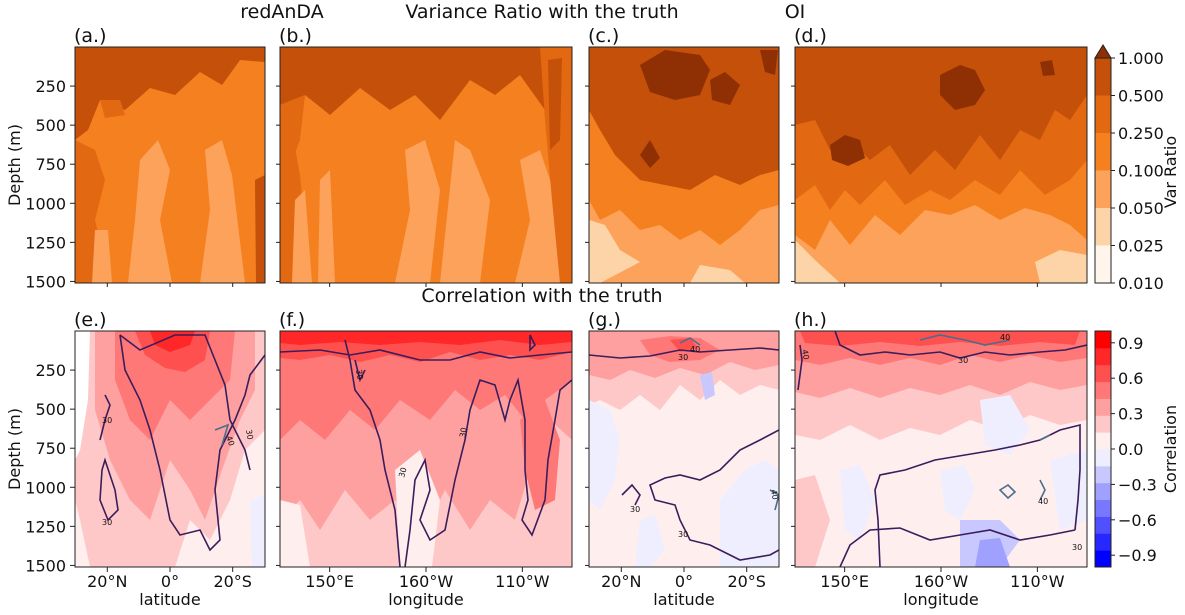 This screenshot has height=615, width=1185. Describe the element at coordinates (1141, 246) in the screenshot. I see `var-colorbar-tick-label: 0.025` at that location.